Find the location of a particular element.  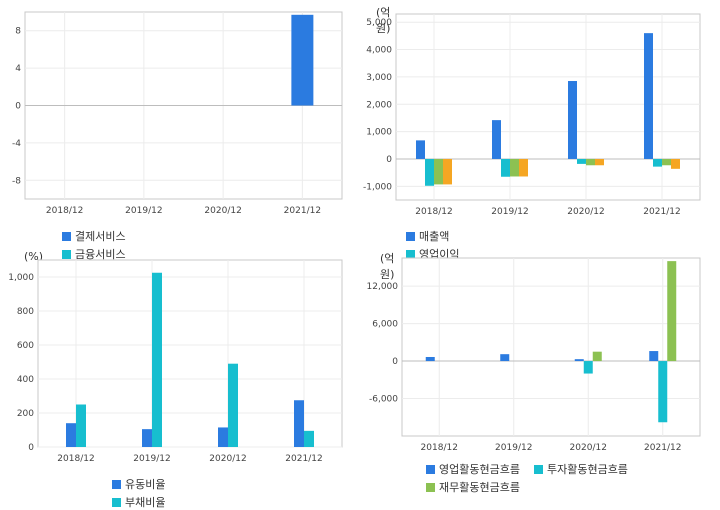

y-tick-label: 600 is located at coordinates (25, 346).